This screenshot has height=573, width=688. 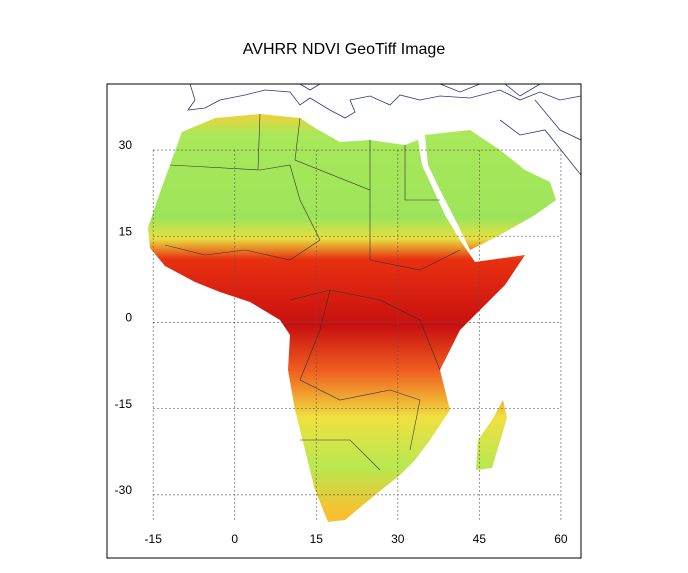 I want to click on arabia, so click(x=490, y=190).